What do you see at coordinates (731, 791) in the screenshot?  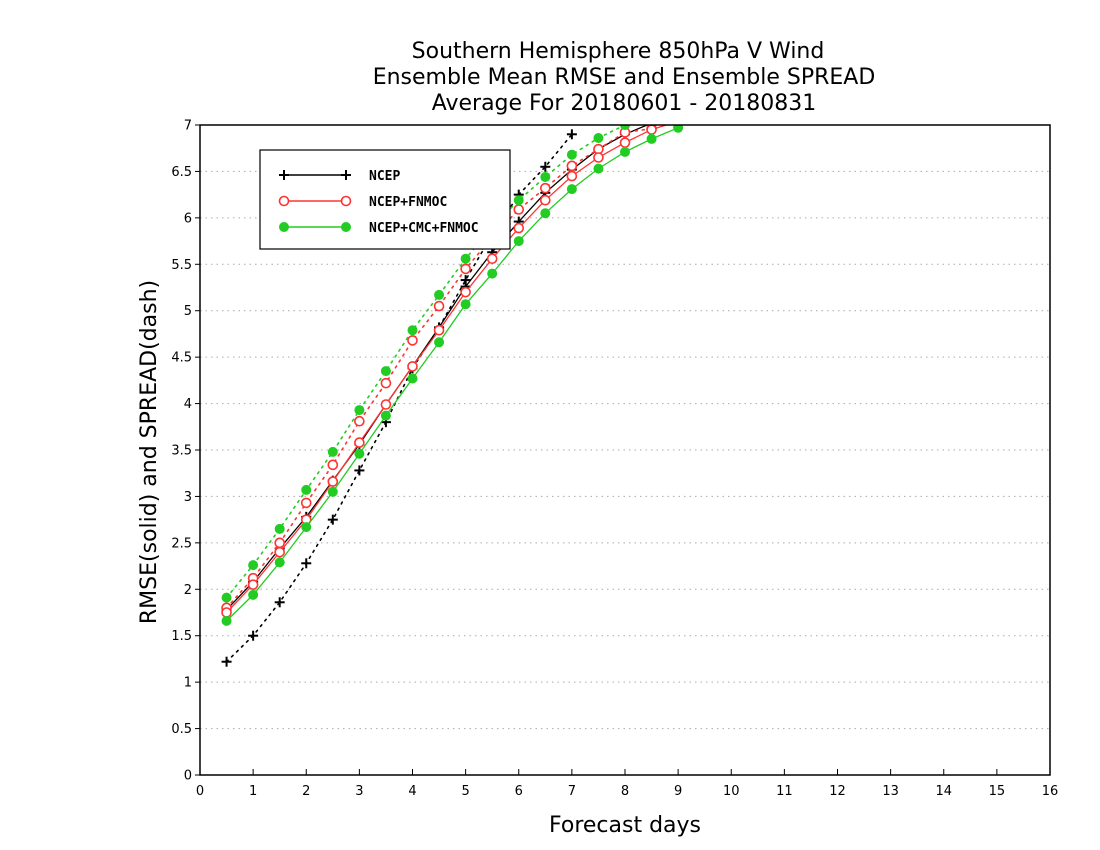 I see `x-tick-label: 10` at bounding box center [731, 791].